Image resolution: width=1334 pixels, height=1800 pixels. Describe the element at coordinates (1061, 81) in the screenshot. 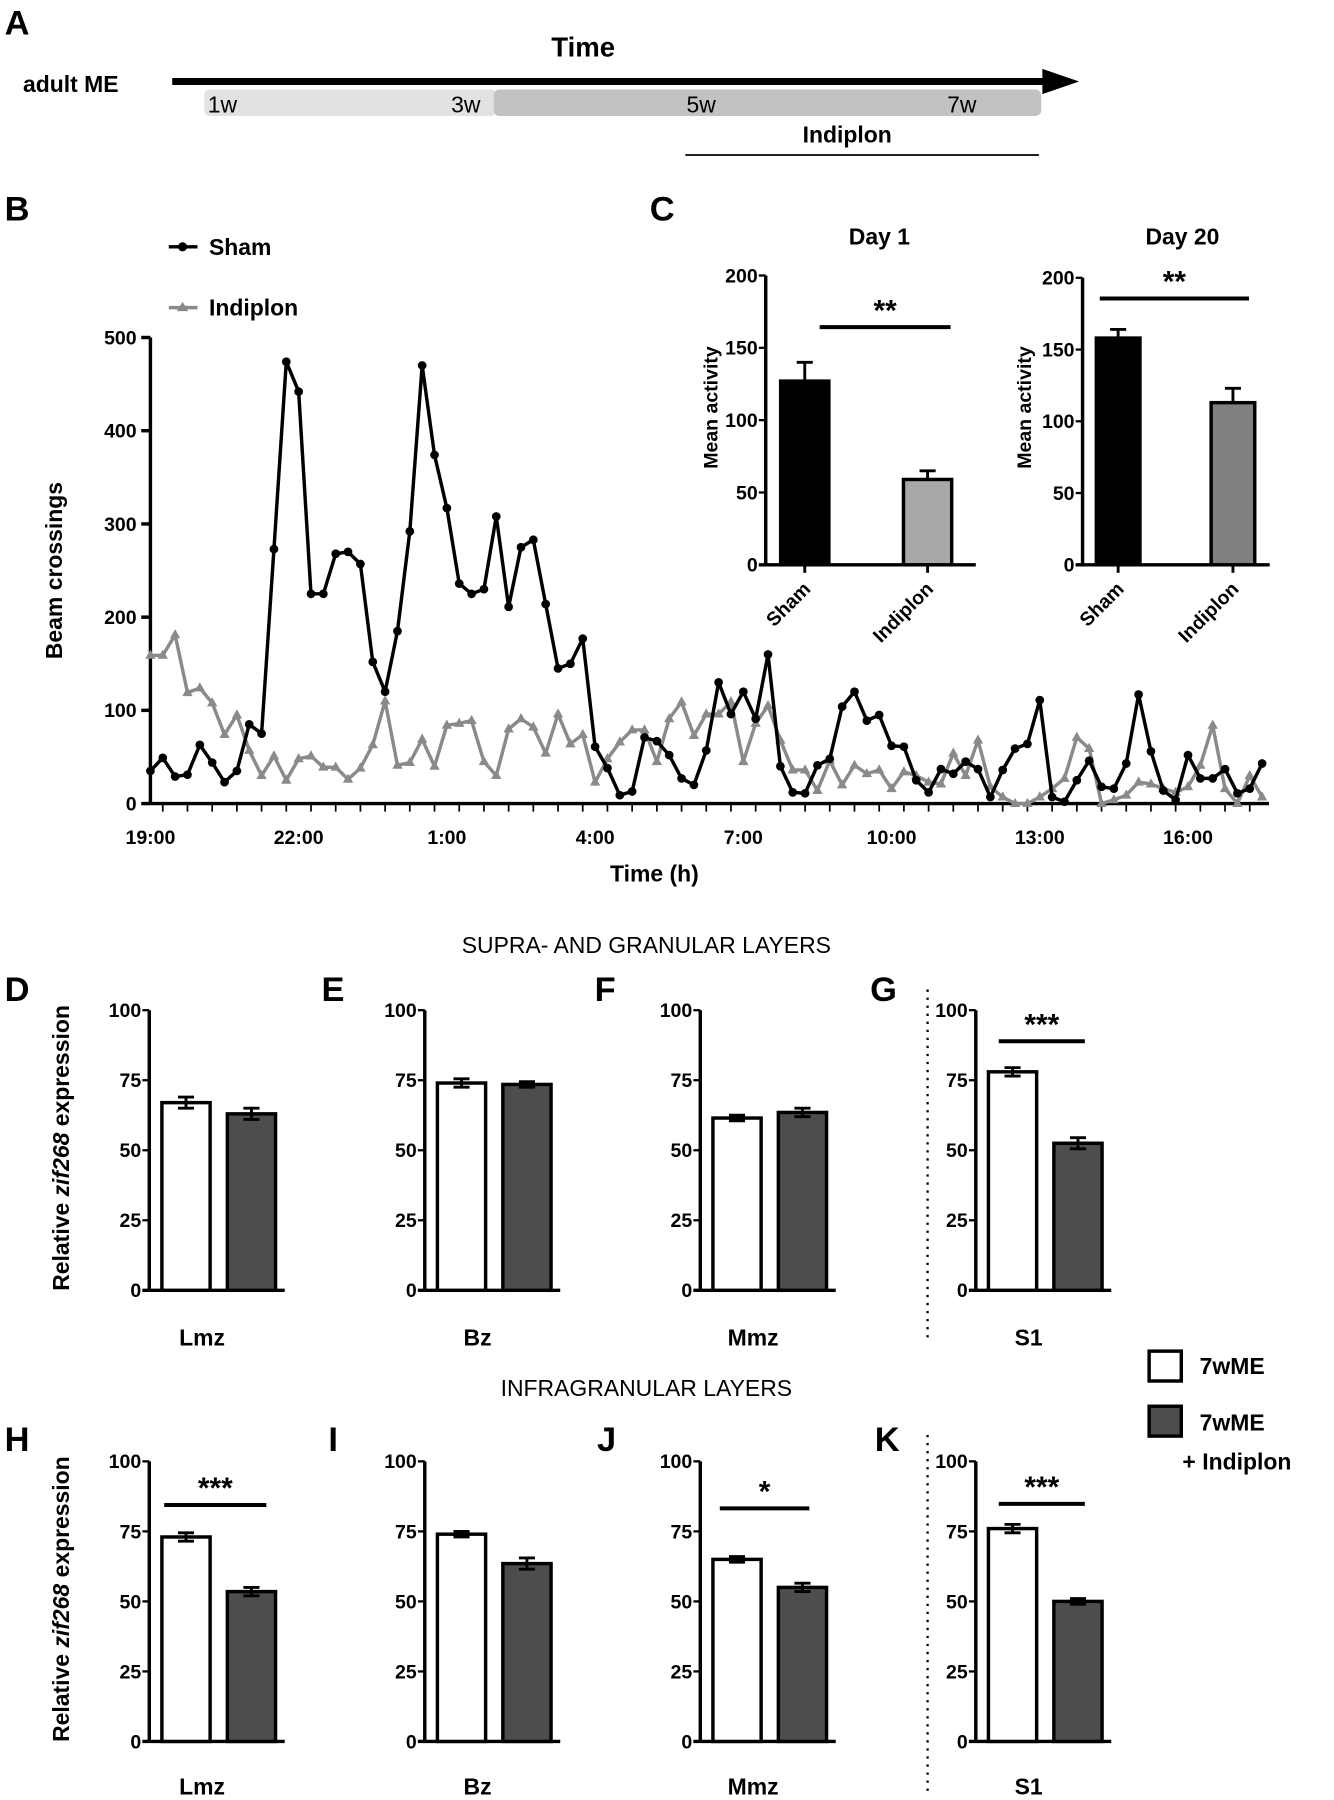

I see `timeline-arrow-head-icon` at that location.